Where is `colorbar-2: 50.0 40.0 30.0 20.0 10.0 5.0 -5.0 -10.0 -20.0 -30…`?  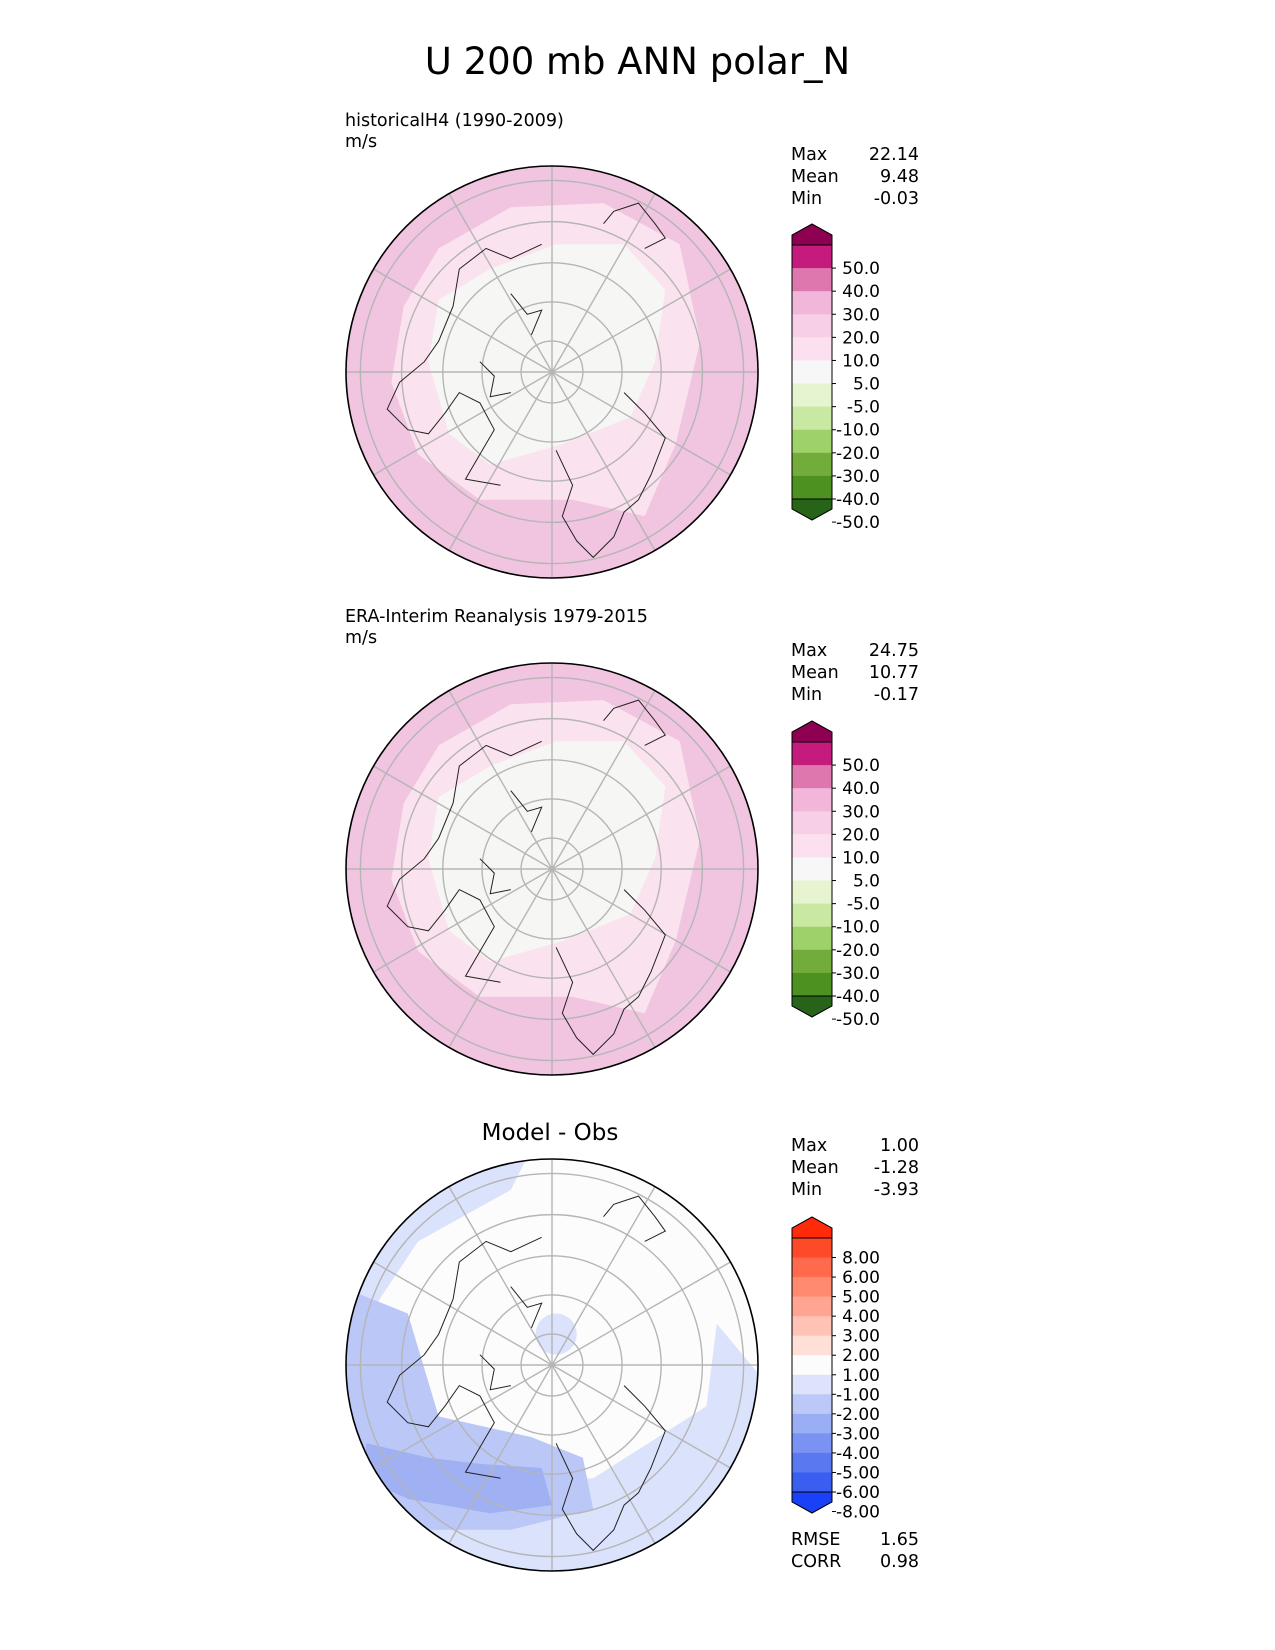 colorbar-2: 50.0 40.0 30.0 20.0 10.0 5.0 -5.0 -10.0 -20.0 -30… is located at coordinates (835, 875).